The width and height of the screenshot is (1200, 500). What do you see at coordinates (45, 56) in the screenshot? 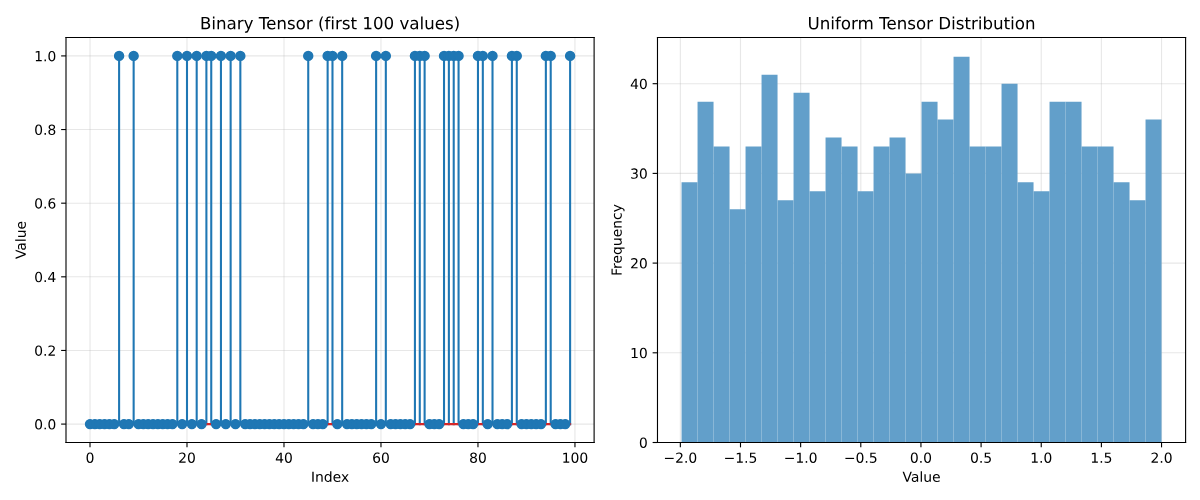
I see `y-tick-label: 1.0` at bounding box center [45, 56].